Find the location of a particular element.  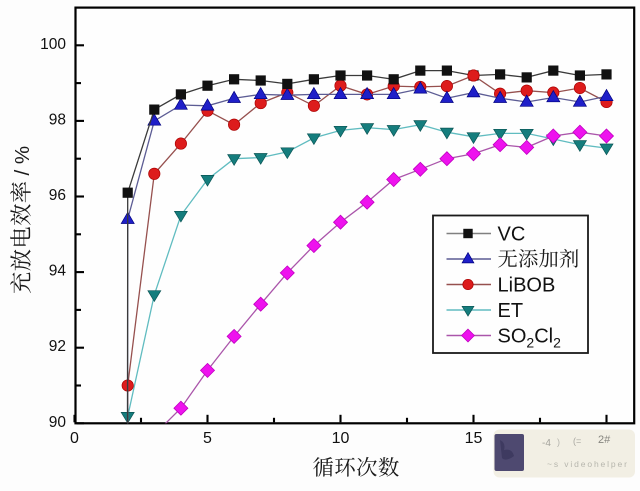

svg-text: 94 is located at coordinates (58, 271).